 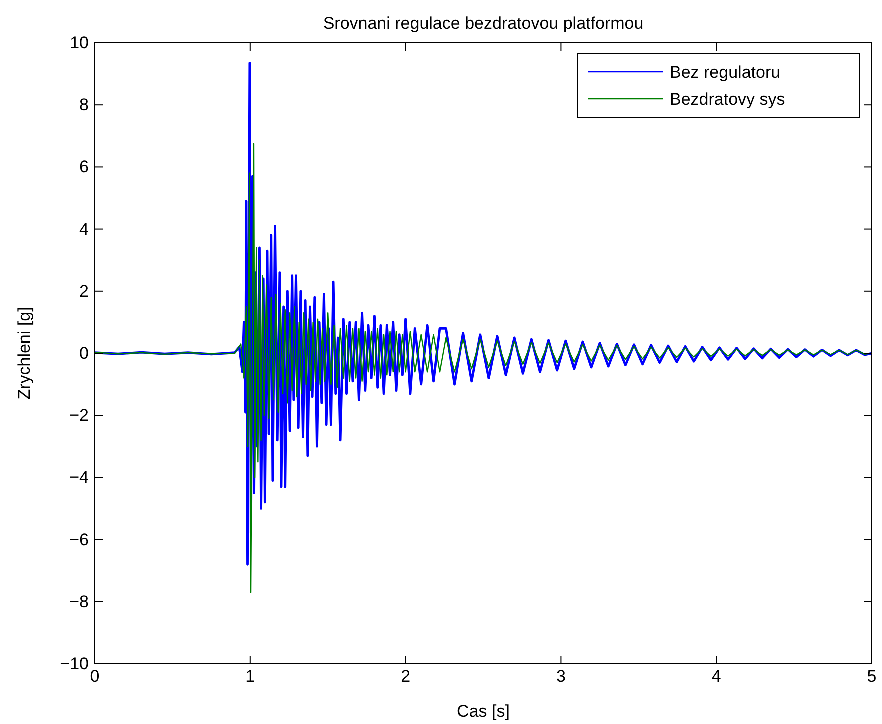 What do you see at coordinates (24, 353) in the screenshot?
I see `y-axis-title: Zrychleni [g]` at bounding box center [24, 353].